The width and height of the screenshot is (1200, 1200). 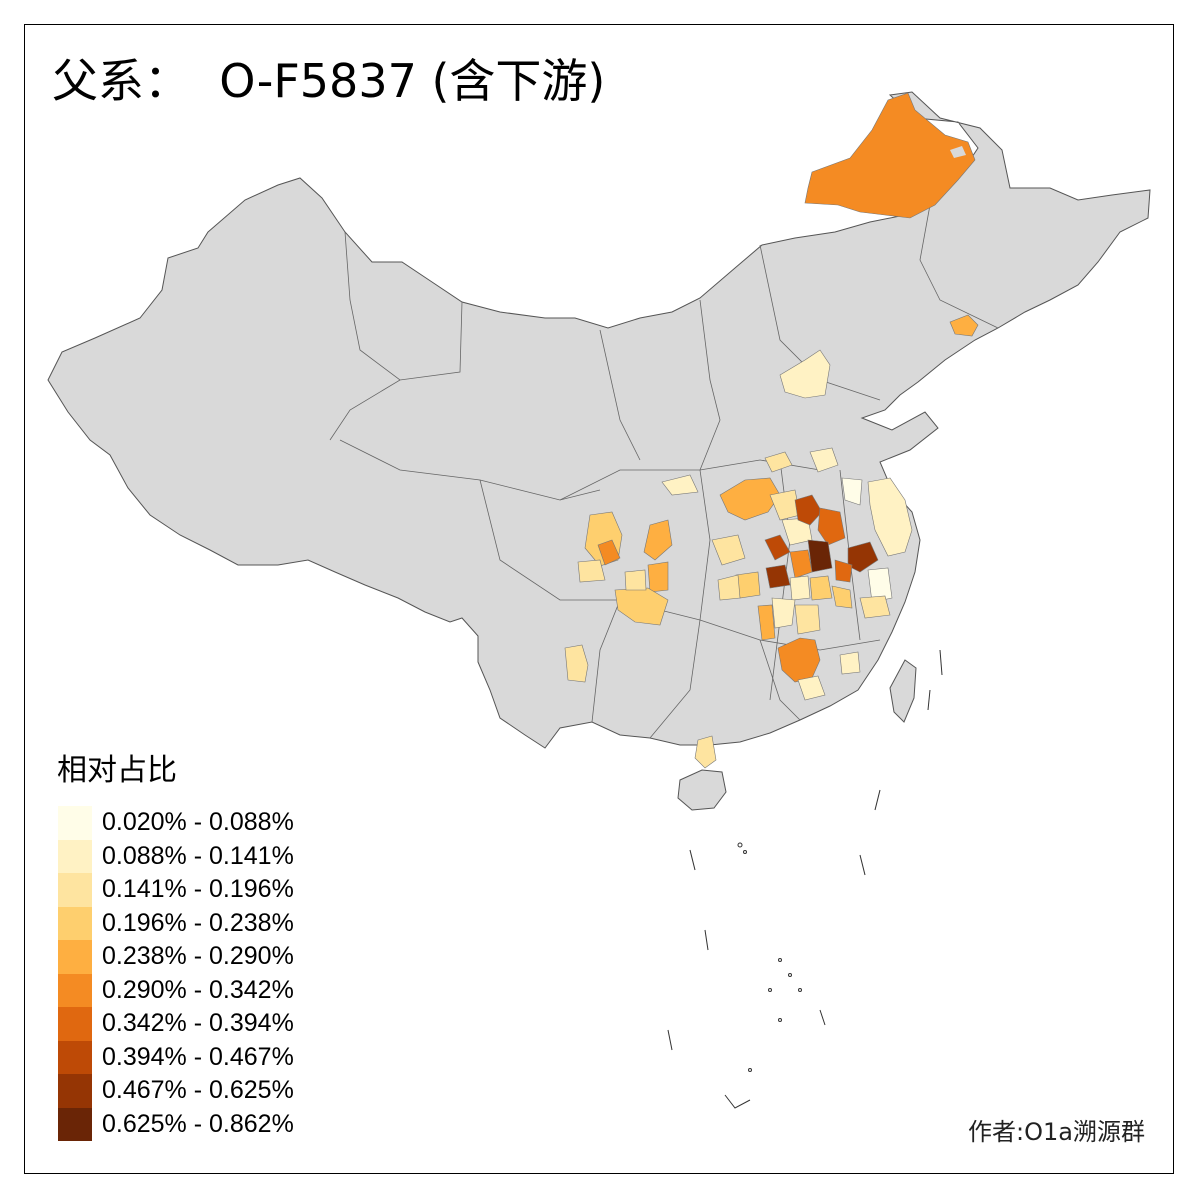 I want to click on region-hebei, so click(x=805, y=374).